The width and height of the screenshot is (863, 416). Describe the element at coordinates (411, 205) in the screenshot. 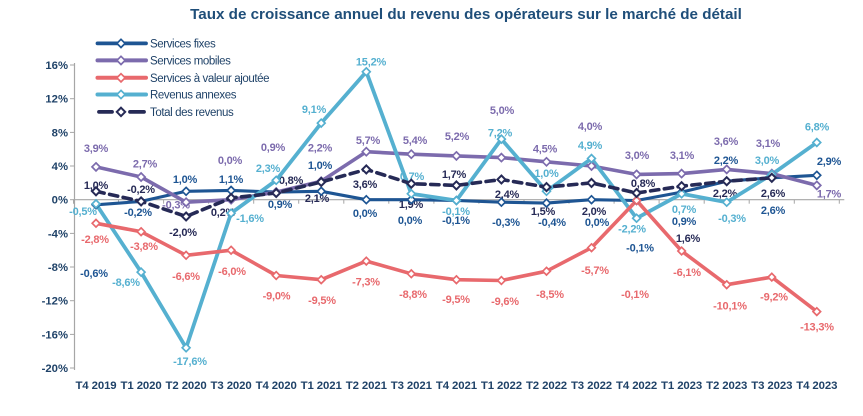

I see `svg-text: 1,9%` at that location.